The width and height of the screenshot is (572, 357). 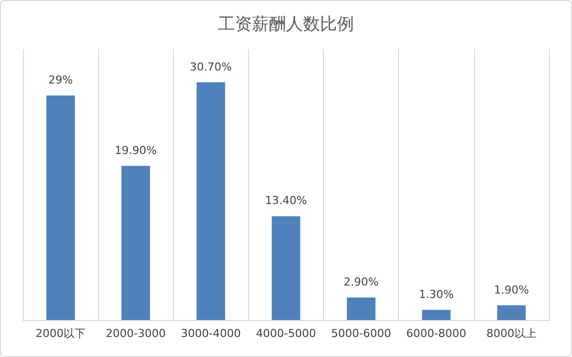 What do you see at coordinates (135, 150) in the screenshot?
I see `data-label: 19.90%` at bounding box center [135, 150].